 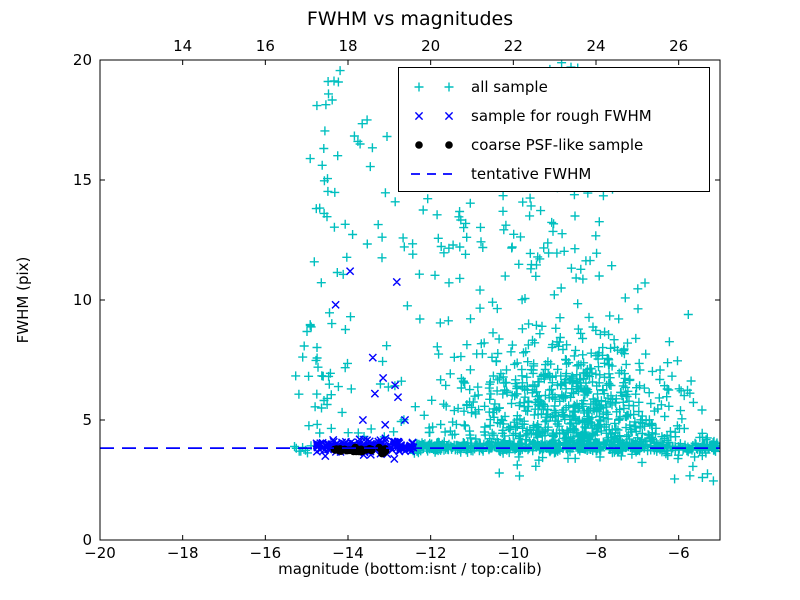 What do you see at coordinates (348, 46) in the screenshot?
I see `x-top-tick-label: 18` at bounding box center [348, 46].